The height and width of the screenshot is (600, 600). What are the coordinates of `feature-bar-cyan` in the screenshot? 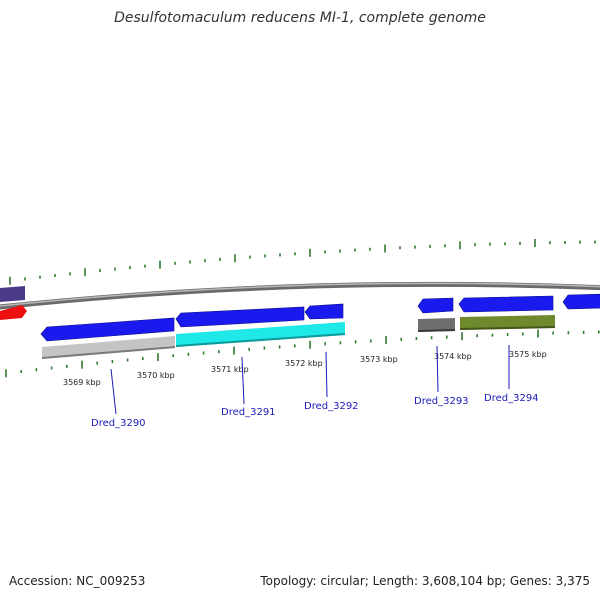 It's located at (260, 334).